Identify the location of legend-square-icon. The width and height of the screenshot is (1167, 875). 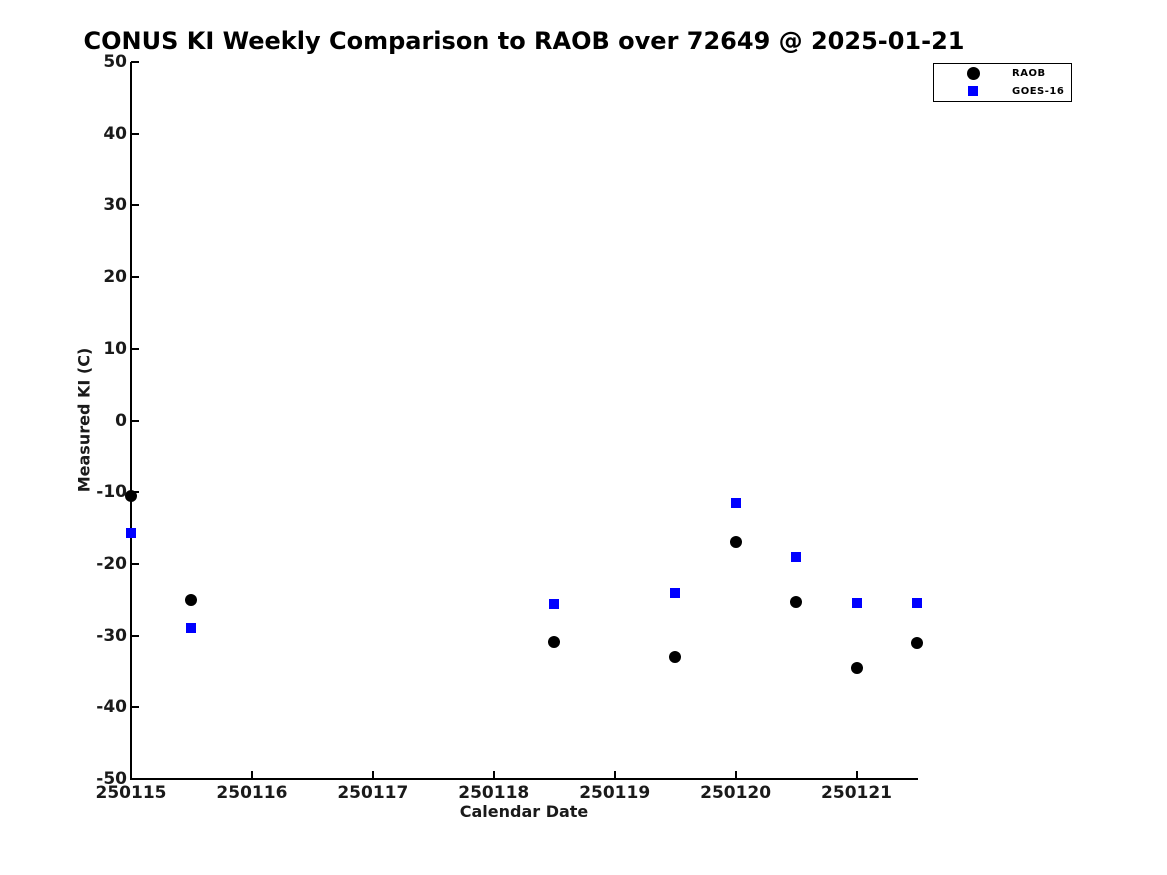
(973, 91).